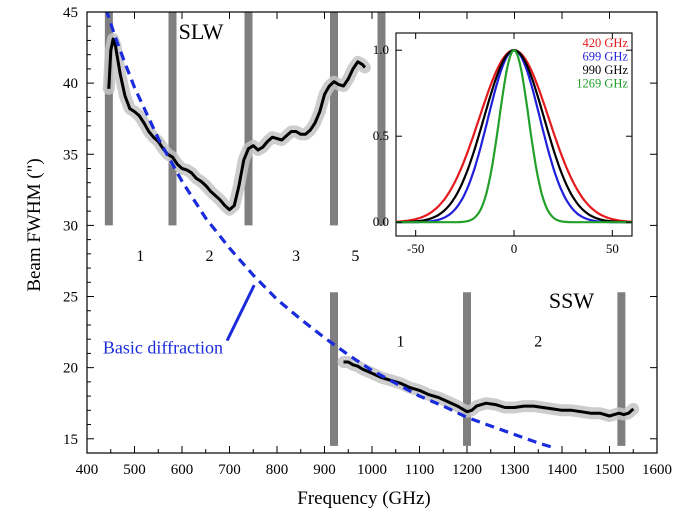 This screenshot has width=693, height=520. What do you see at coordinates (237, 124) in the screenshot?
I see `measured-fwhm-curve` at bounding box center [237, 124].